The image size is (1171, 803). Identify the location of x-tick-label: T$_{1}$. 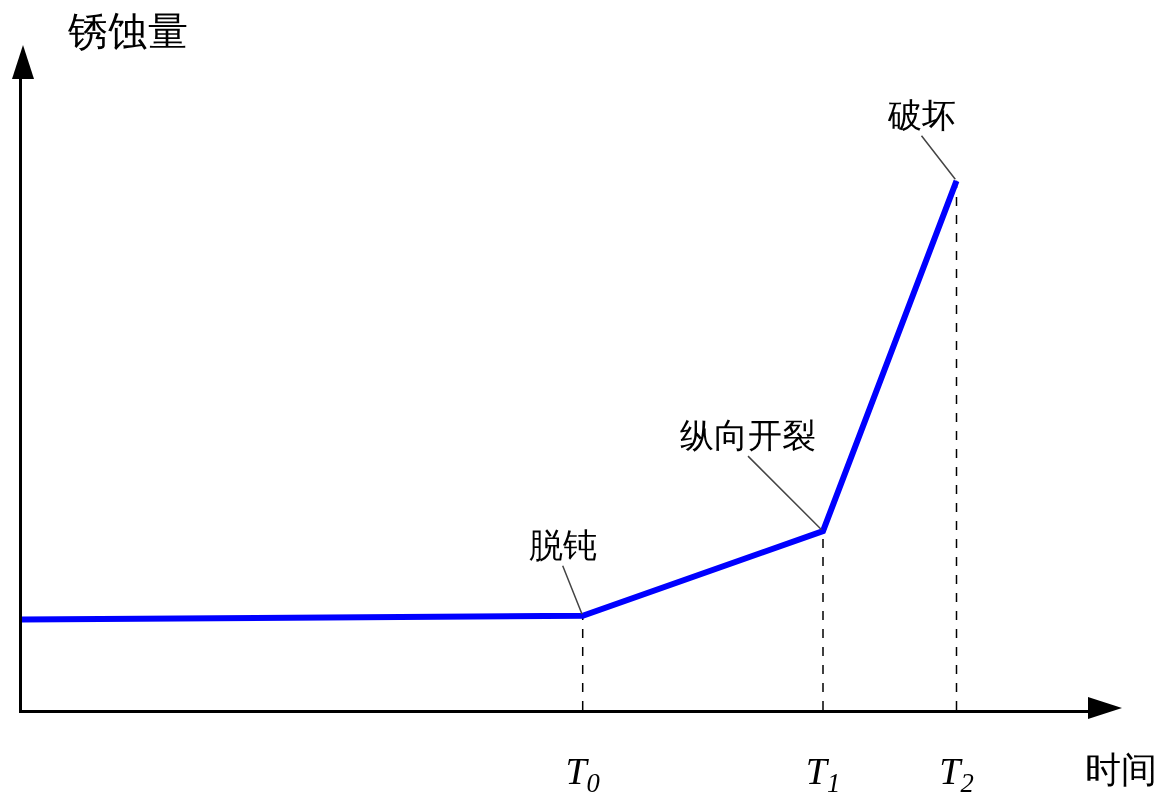
(823, 773).